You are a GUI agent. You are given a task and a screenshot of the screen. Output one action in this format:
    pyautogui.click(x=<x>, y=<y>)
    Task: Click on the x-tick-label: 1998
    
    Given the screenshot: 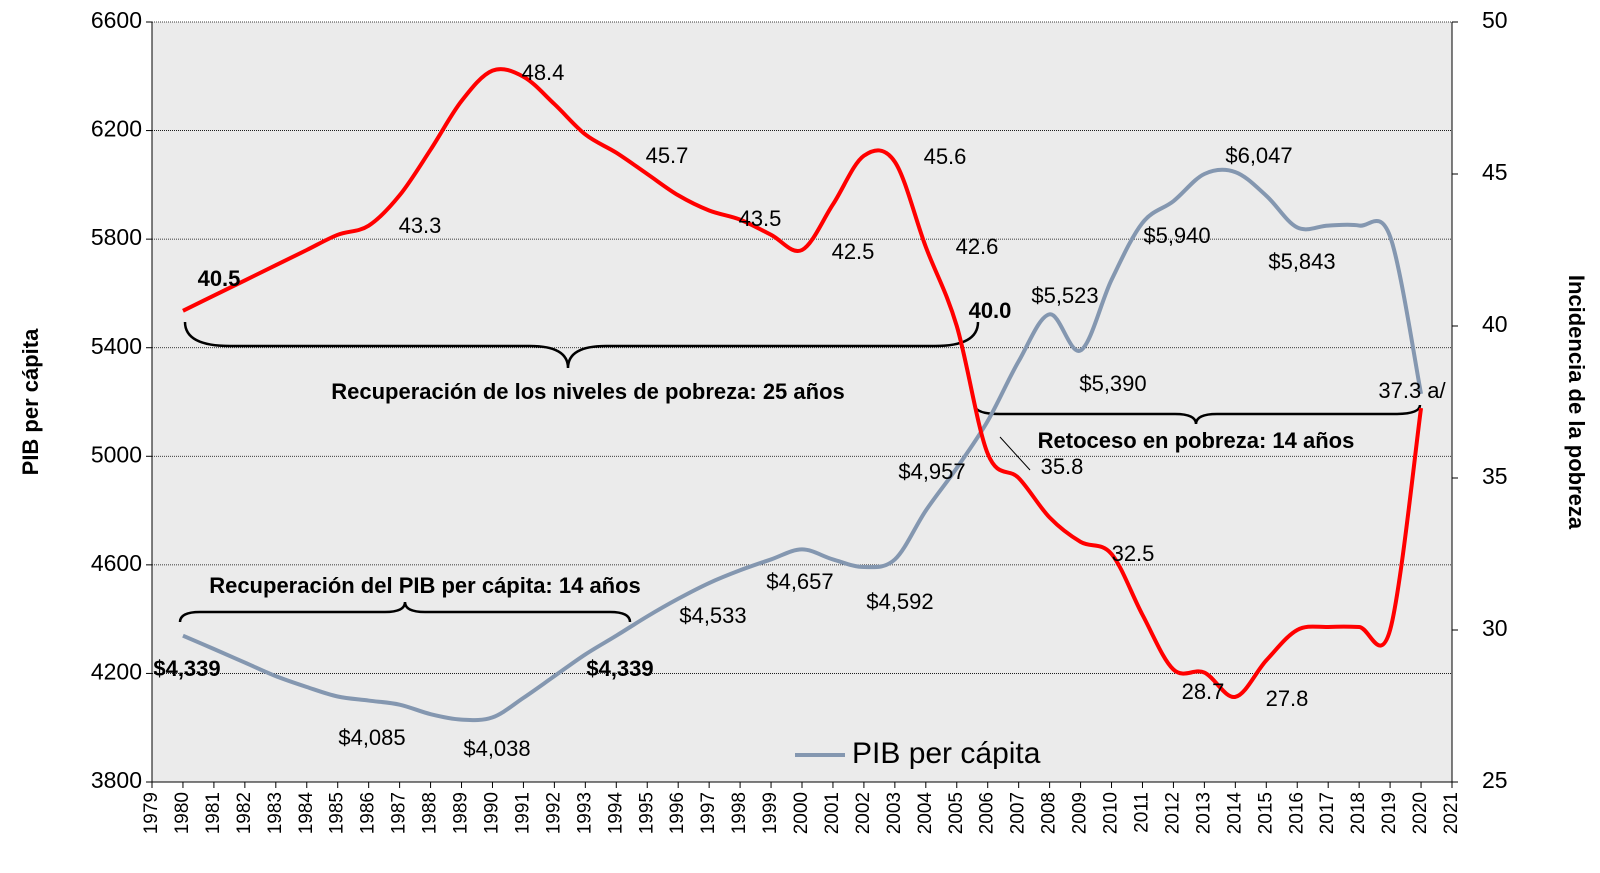 What is the action you would take?
    pyautogui.click(x=739, y=813)
    